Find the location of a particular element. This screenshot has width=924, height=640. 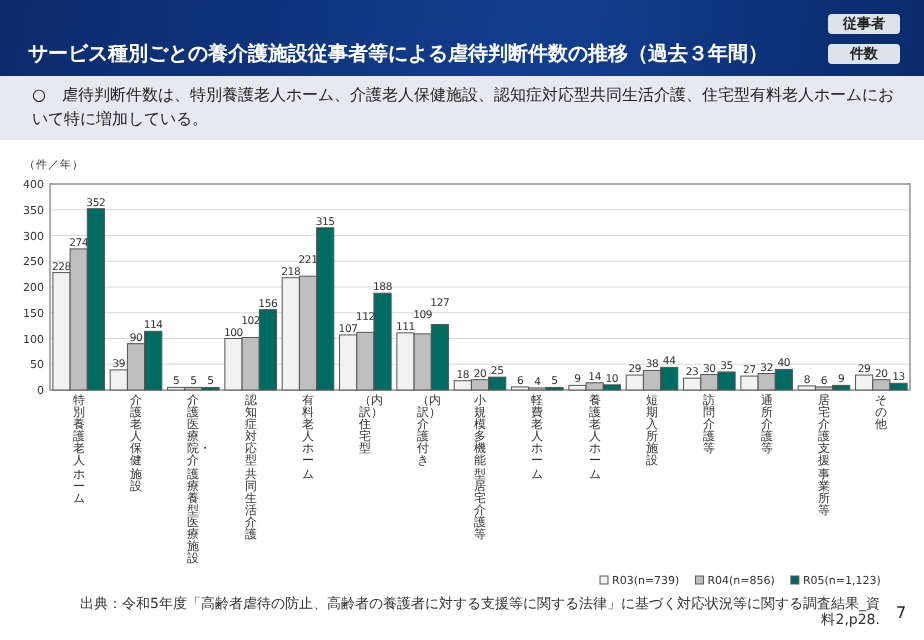

chart-title: サービス種別ごとの養介護施設従事者等による虐待判断件数の推移（過去３年間） is located at coordinates (398, 54).